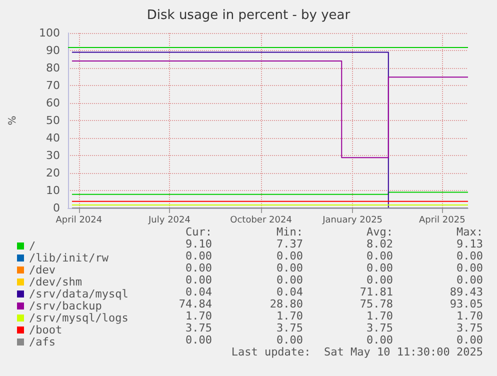 The height and width of the screenshot is (376, 497). I want to click on y-tick-label: 70, so click(53, 85).